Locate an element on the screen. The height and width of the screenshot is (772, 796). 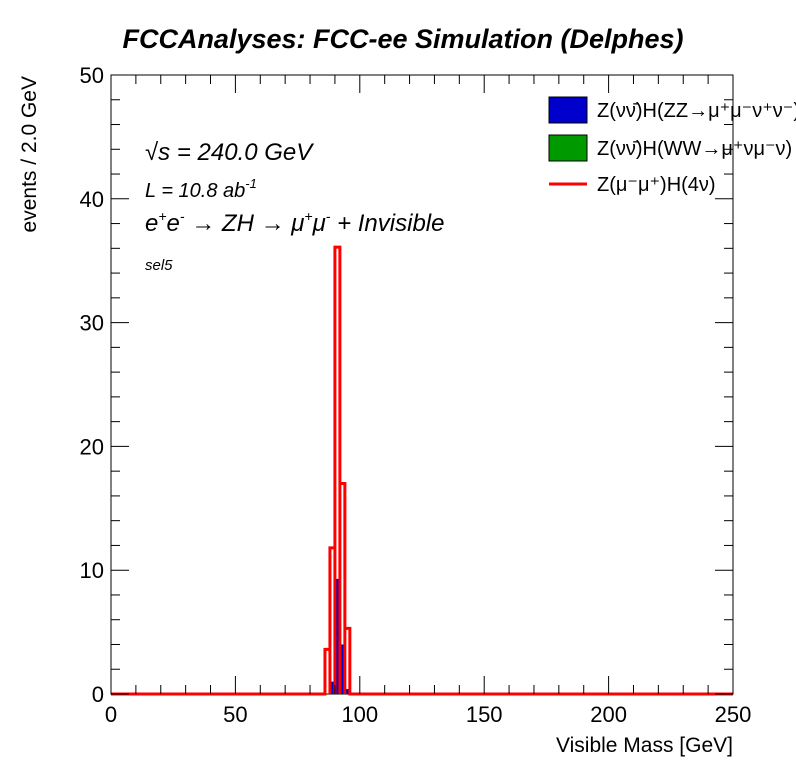
lumi-value: L = 10.8 ab is located at coordinates (195, 191).